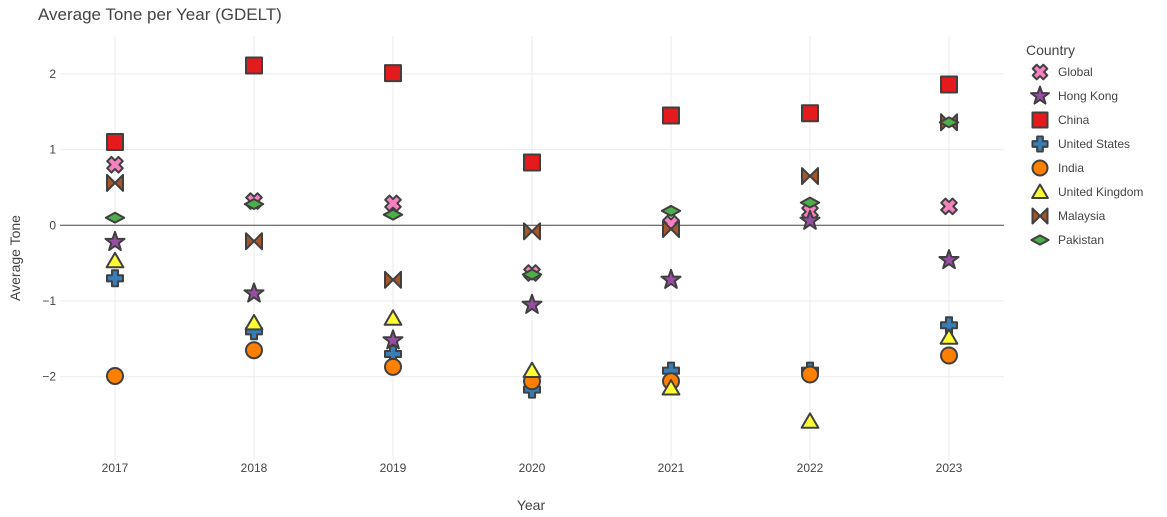 The width and height of the screenshot is (1167, 517). Describe the element at coordinates (949, 468) in the screenshot. I see `x-tick-label: 2023` at that location.